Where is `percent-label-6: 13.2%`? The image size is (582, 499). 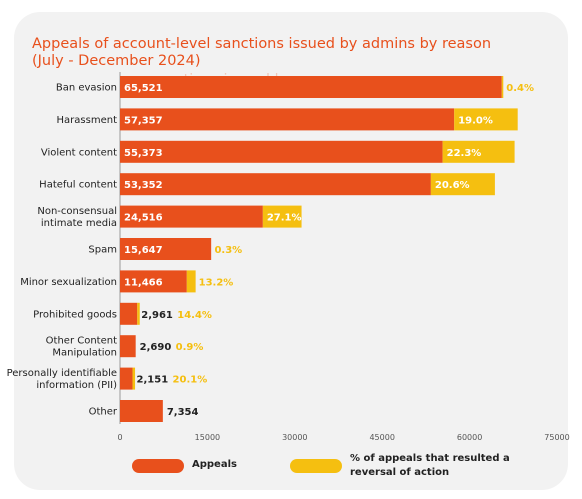
percent-label-6: 13.2% is located at coordinates (216, 282).